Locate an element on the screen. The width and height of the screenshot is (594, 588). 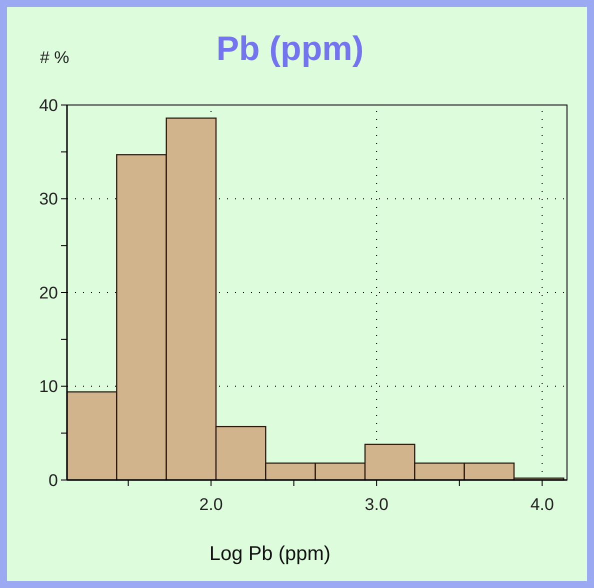
x-tick-label: 3.0 is located at coordinates (376, 504).